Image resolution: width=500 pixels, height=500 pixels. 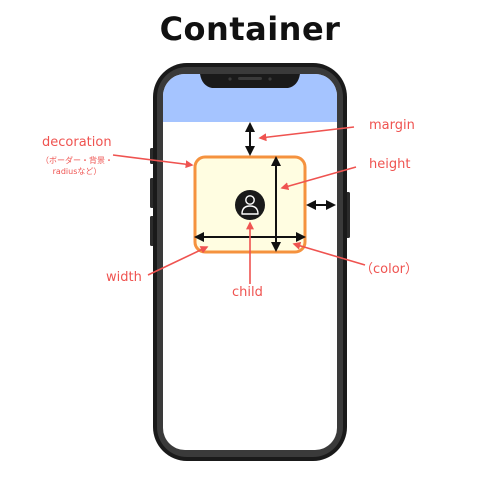 What do you see at coordinates (77, 171) in the screenshot?
I see `decoration-note-line2: radiusなど）` at bounding box center [77, 171].